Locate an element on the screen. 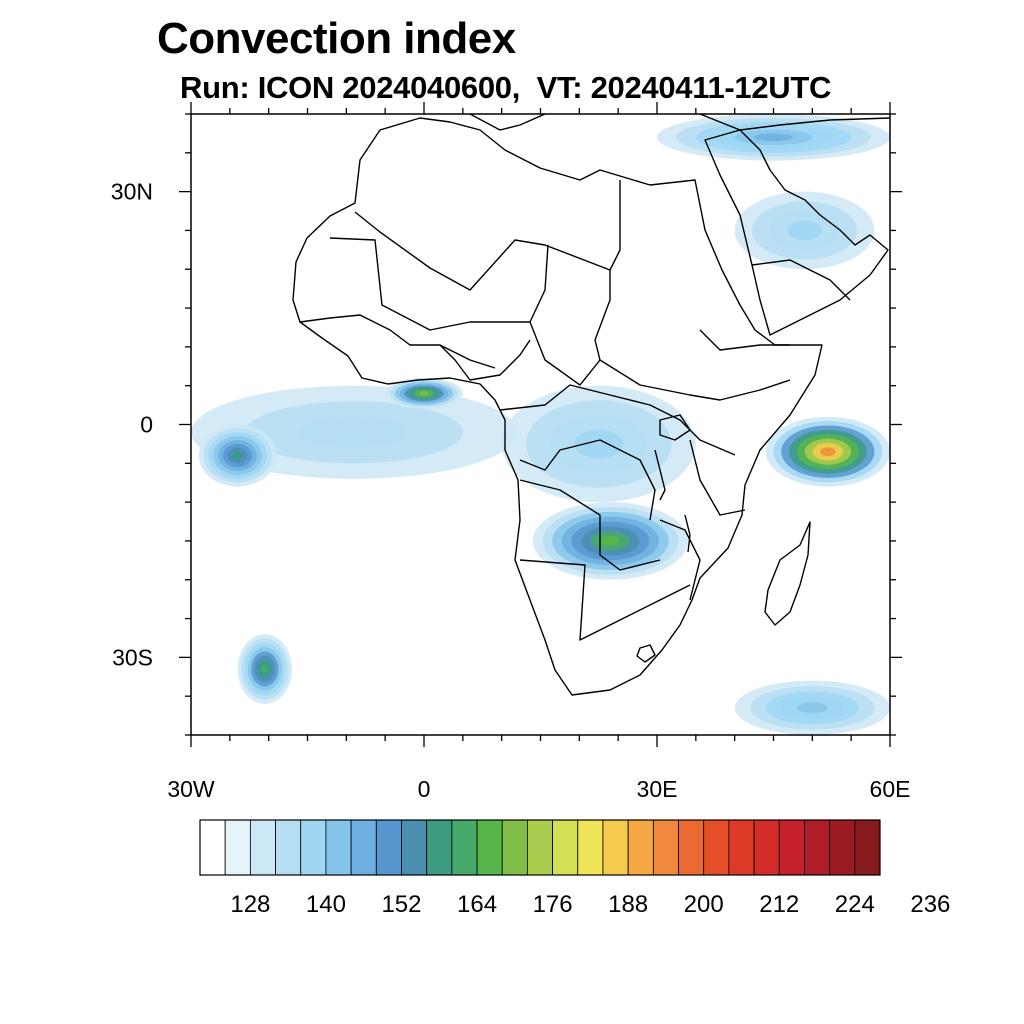 Image resolution: width=1024 pixels, height=1024 pixels. border-chad is located at coordinates (565, 353).